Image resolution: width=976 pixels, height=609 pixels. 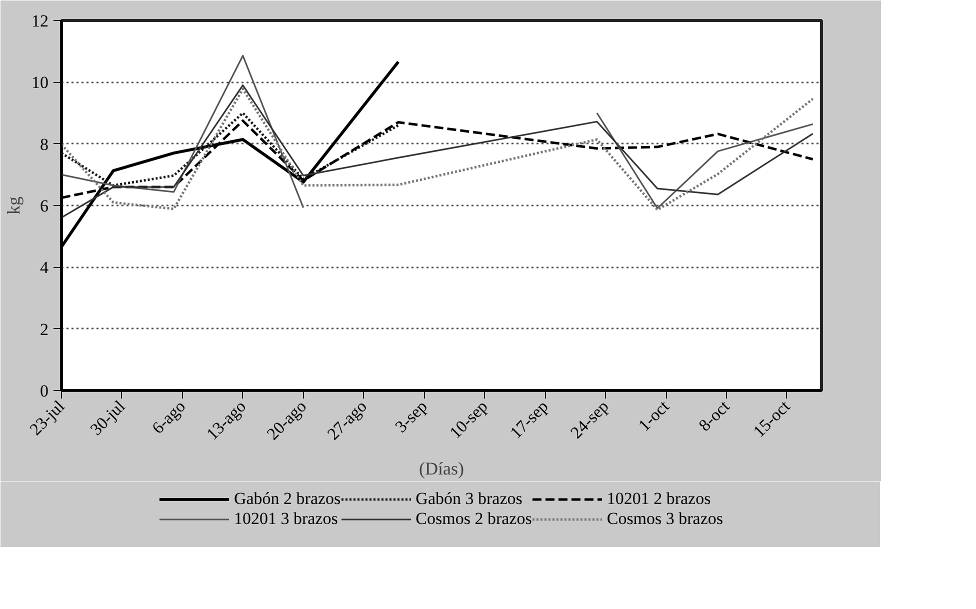 I want to click on x-axis-title: (Días), so click(x=441, y=468).